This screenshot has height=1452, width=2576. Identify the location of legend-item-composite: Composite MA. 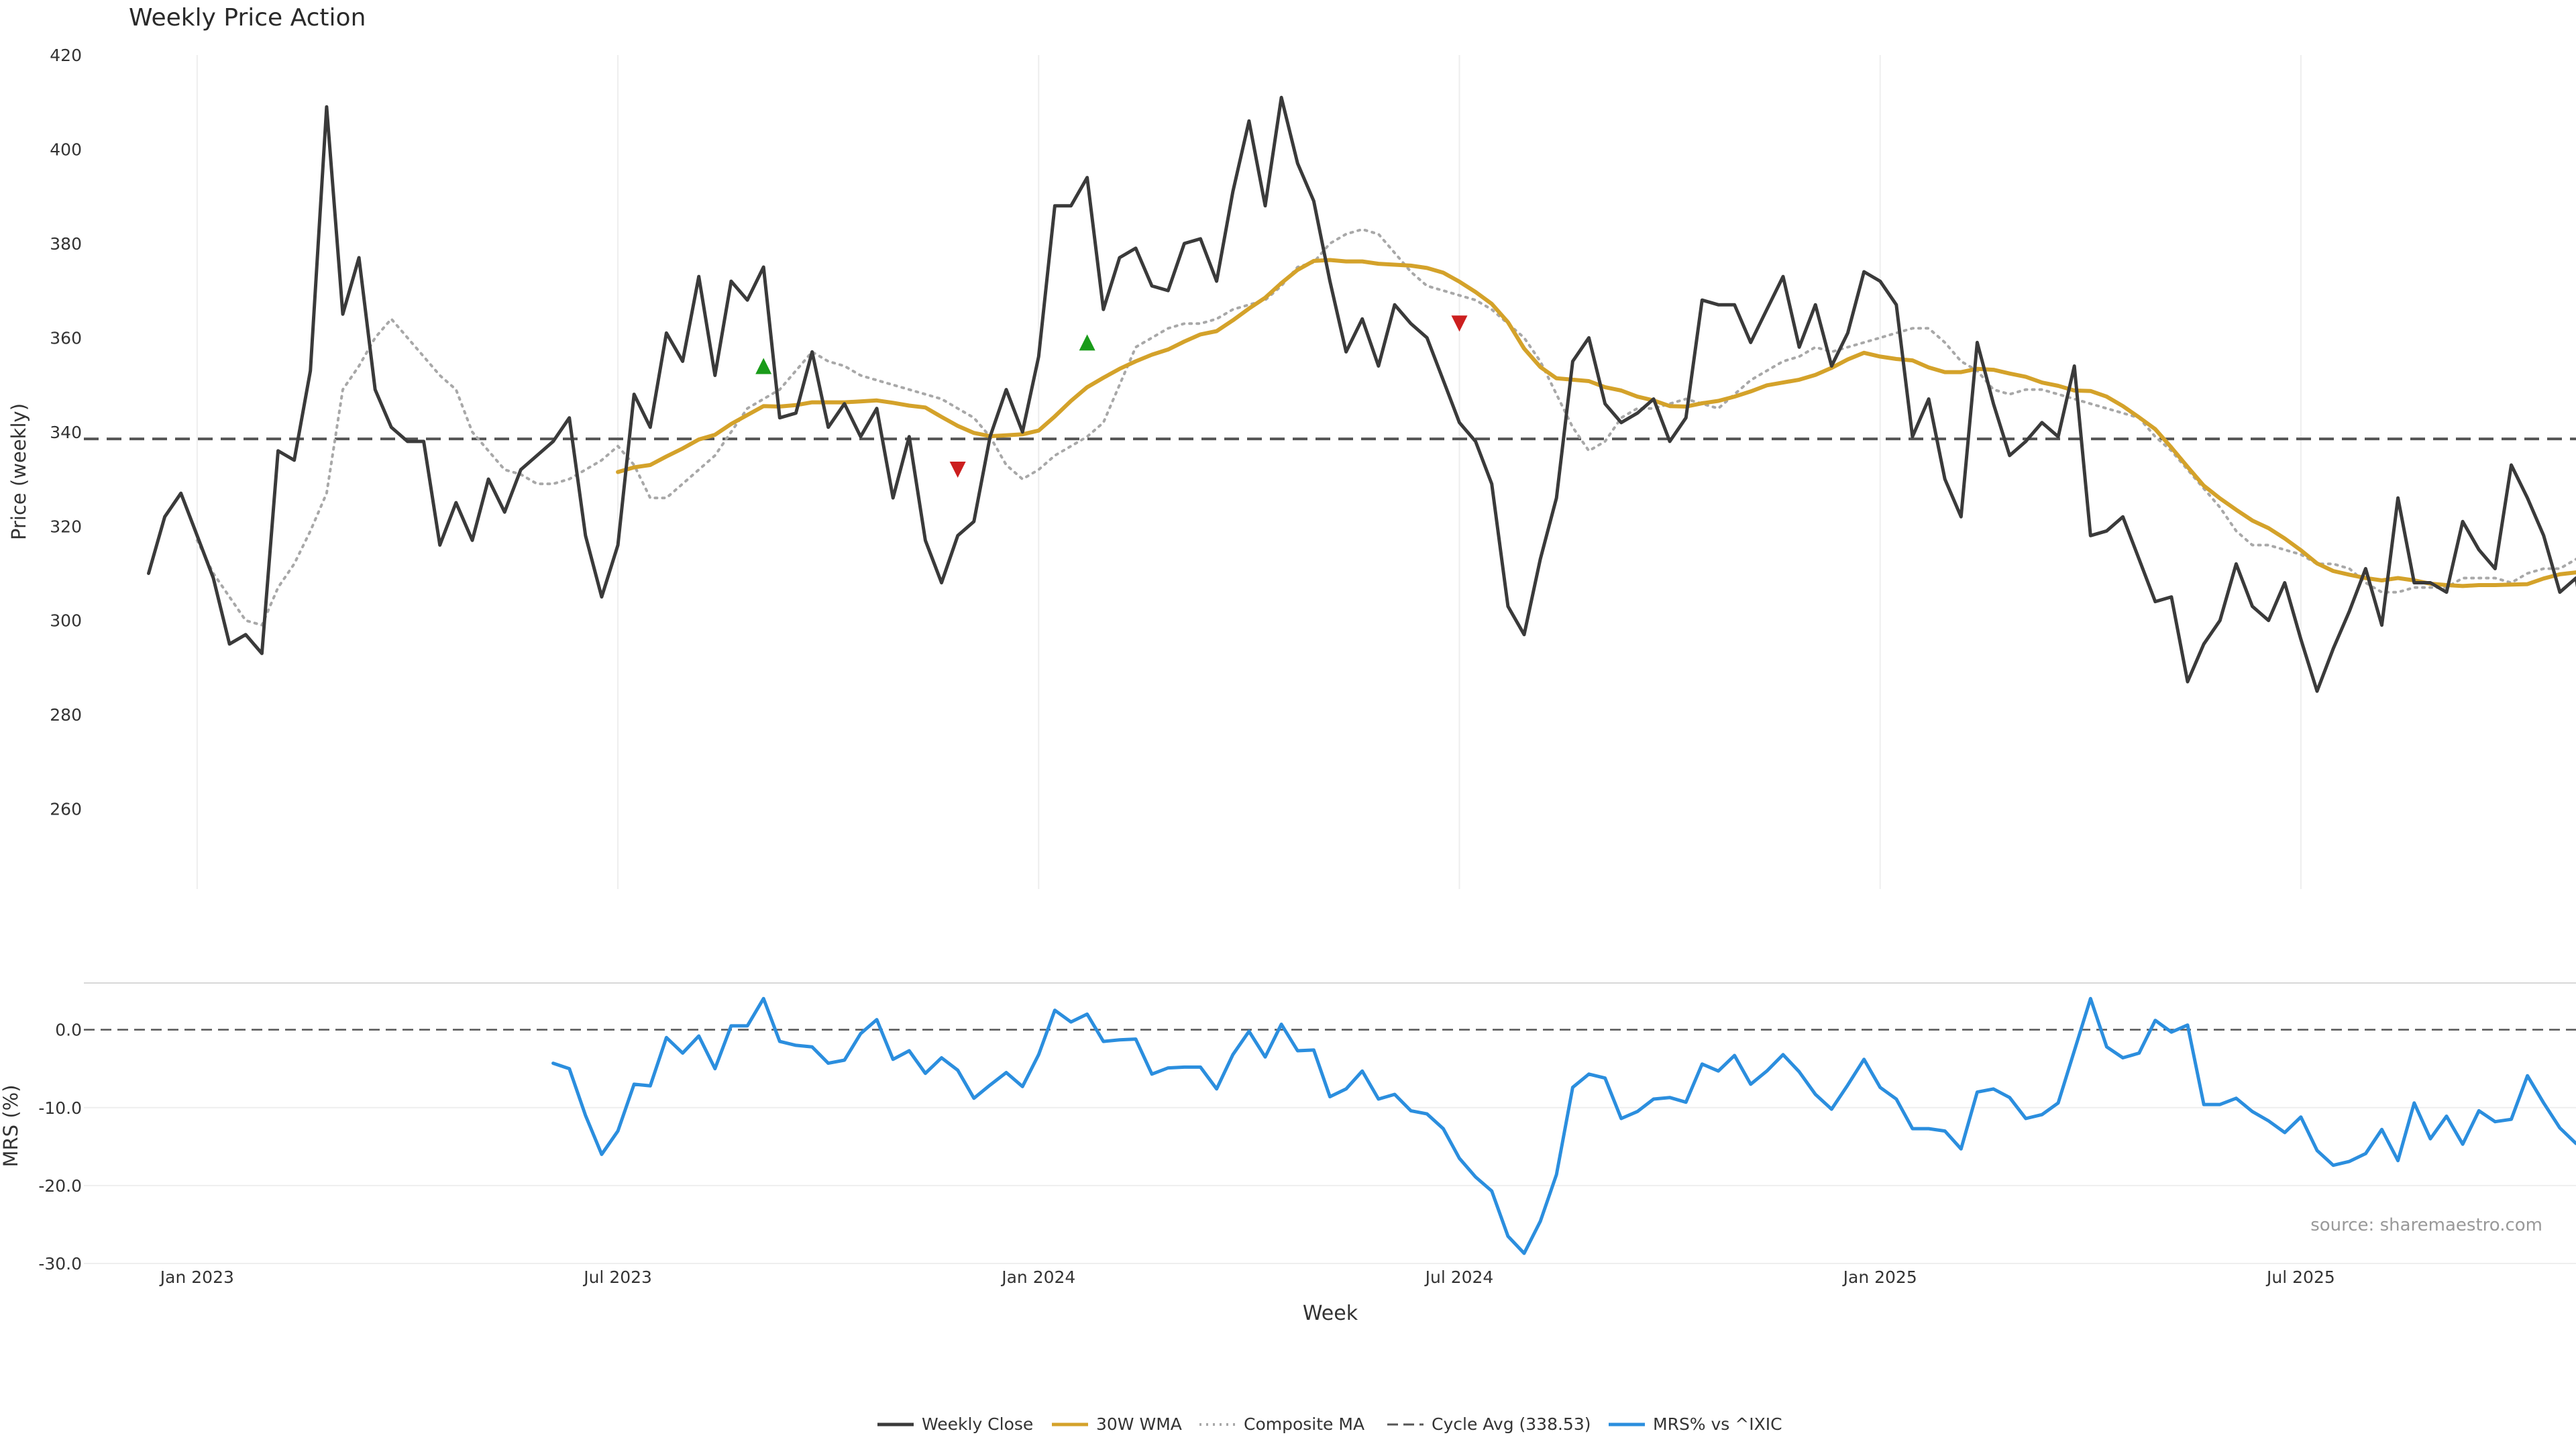
(1281, 1424).